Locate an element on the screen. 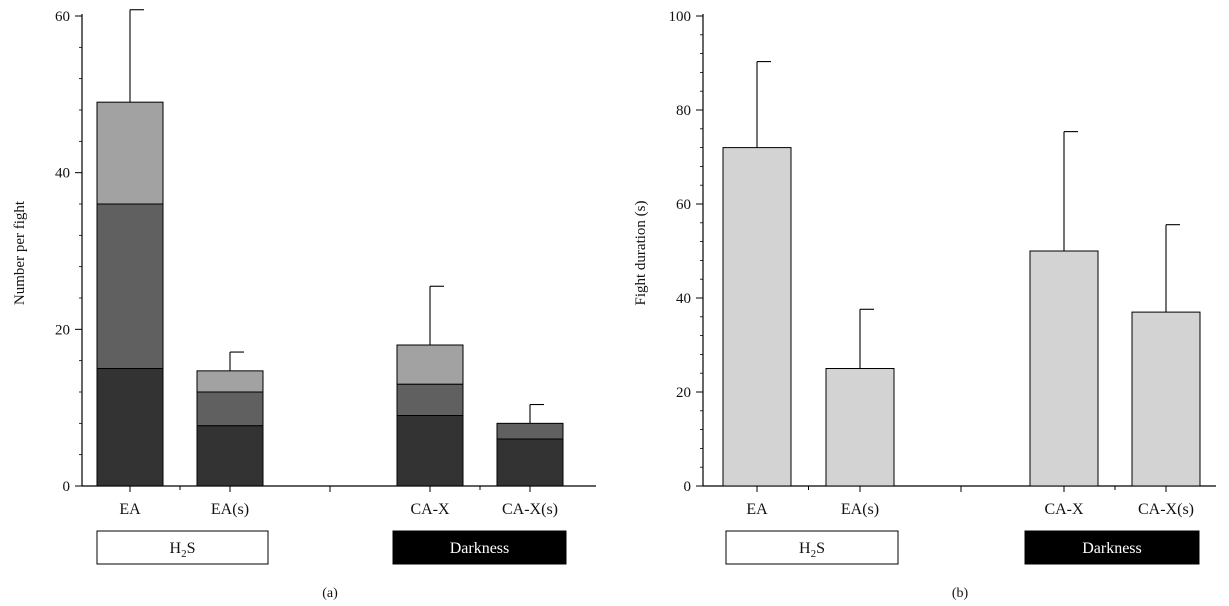 The width and height of the screenshot is (1229, 606). panel-a-group-label-2: Darkness is located at coordinates (480, 548).